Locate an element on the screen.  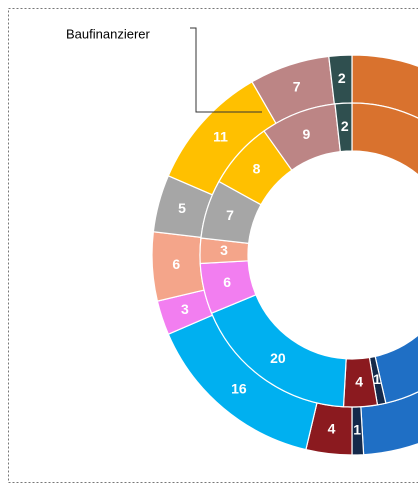
segment-label: 8 is located at coordinates (257, 168).